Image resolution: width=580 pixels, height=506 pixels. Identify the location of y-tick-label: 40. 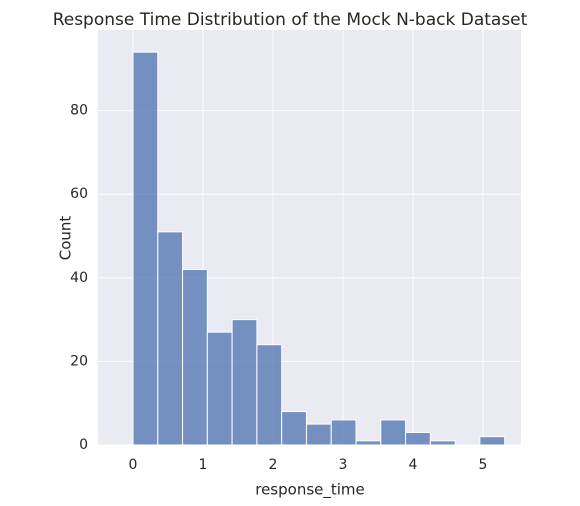
(79, 278).